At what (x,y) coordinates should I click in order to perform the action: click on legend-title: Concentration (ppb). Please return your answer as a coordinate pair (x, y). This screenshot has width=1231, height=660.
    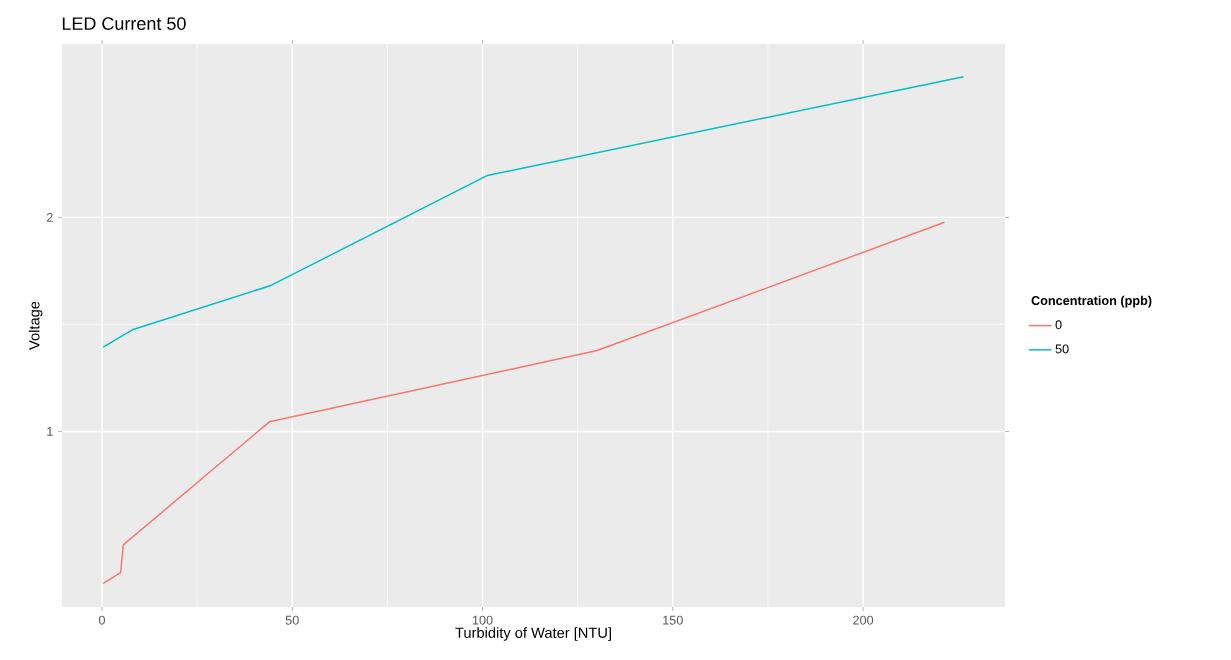
    Looking at the image, I should click on (1091, 301).